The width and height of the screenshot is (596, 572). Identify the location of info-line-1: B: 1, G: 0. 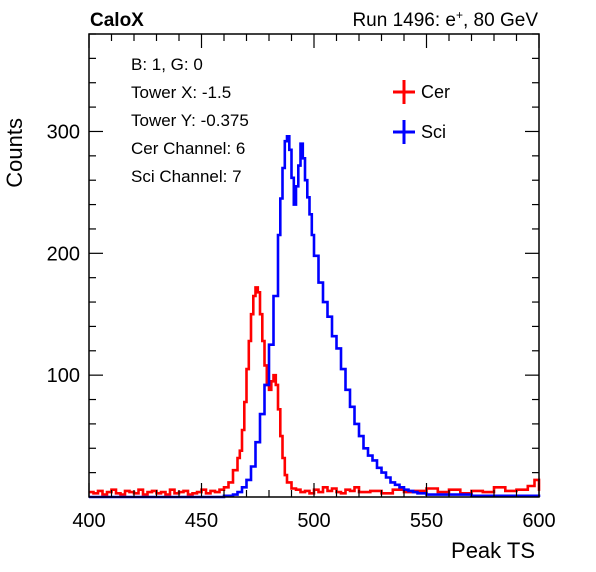
(167, 64).